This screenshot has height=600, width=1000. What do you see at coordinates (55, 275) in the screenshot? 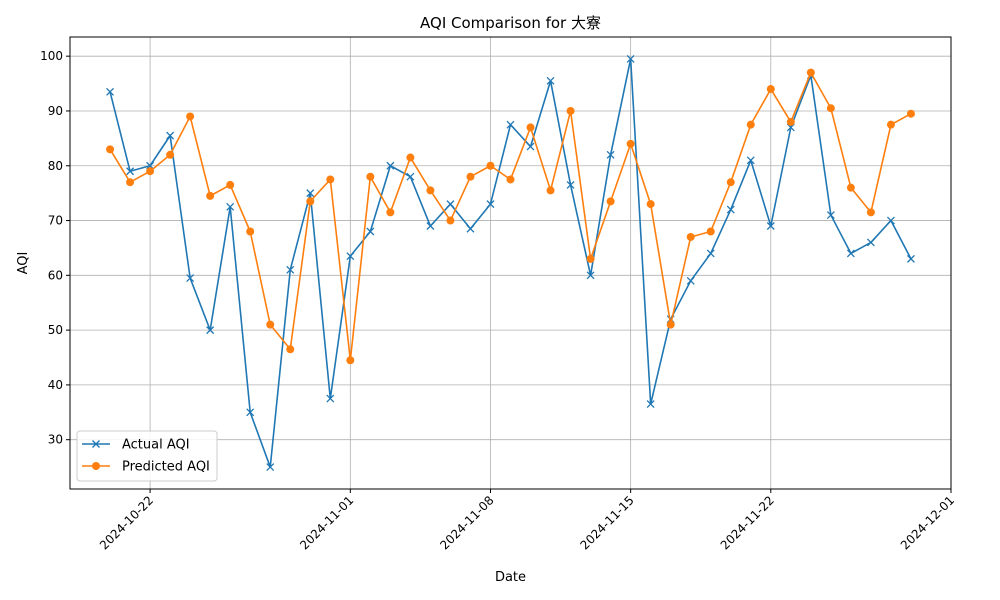
I see `y-tick-label: 60` at bounding box center [55, 275].